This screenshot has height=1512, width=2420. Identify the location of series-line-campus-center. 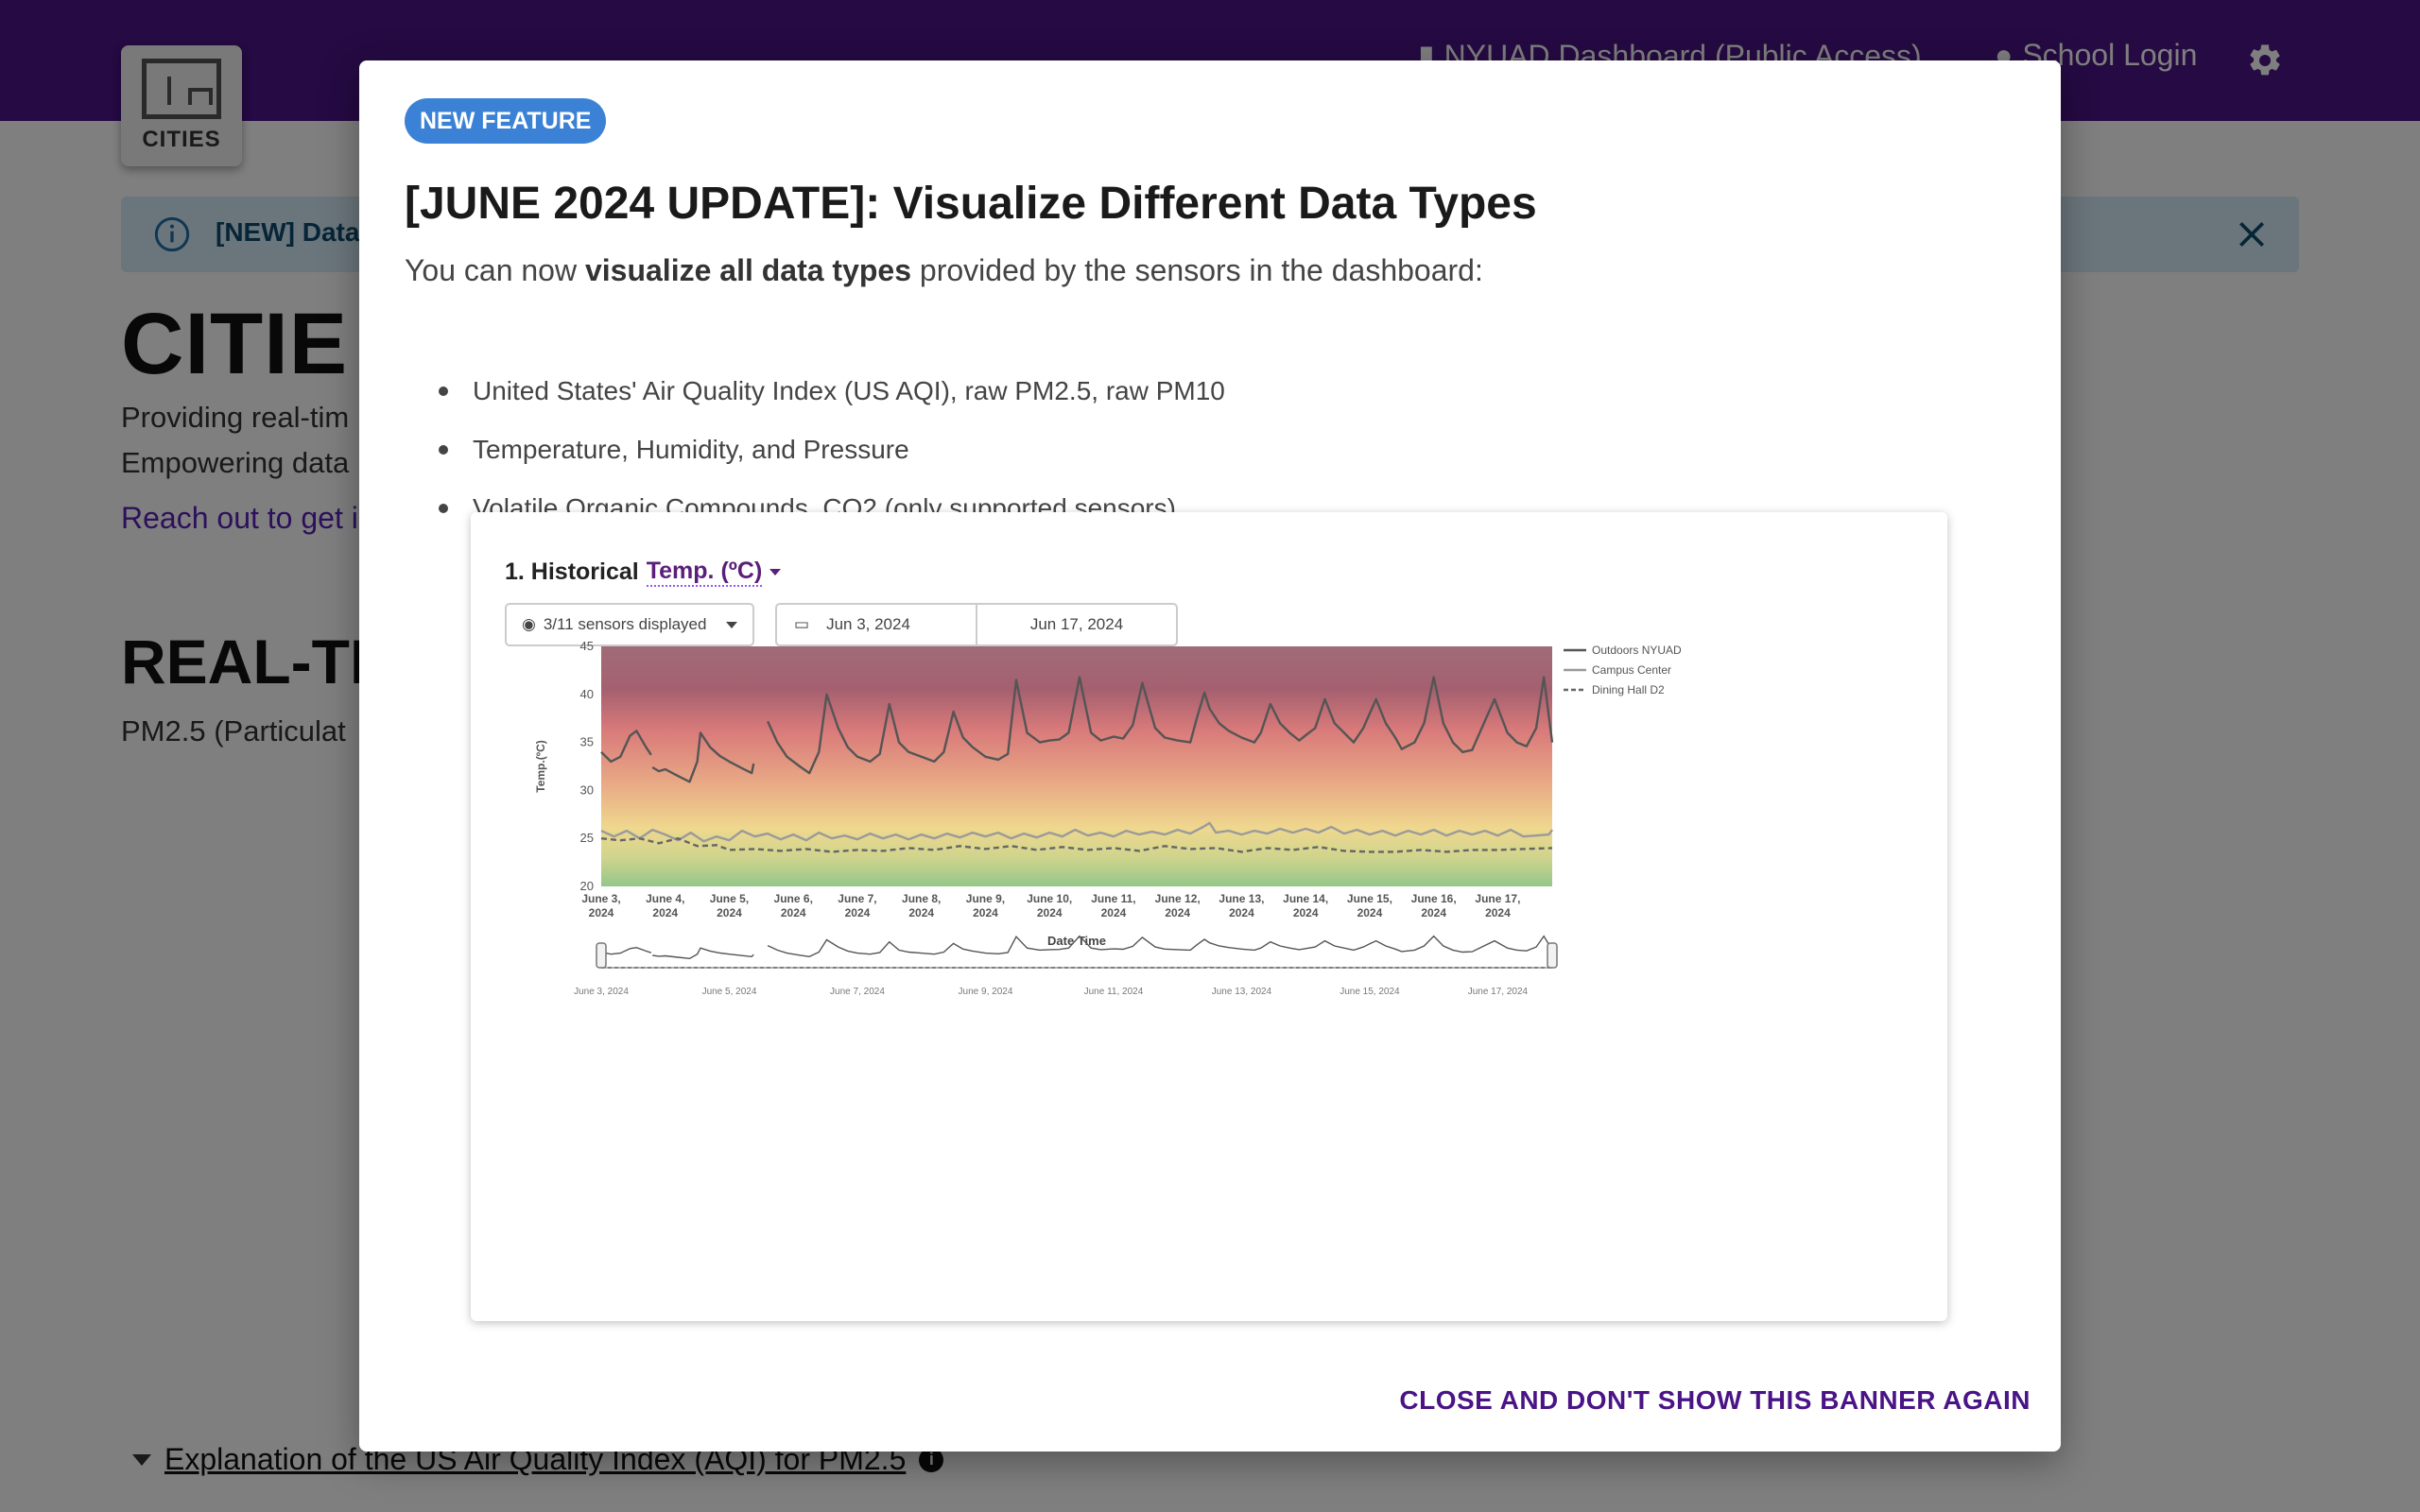
(1076, 832).